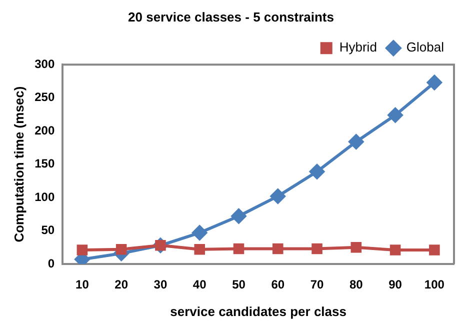  I want to click on y-axis-title: Computation time (msec), so click(18, 164).